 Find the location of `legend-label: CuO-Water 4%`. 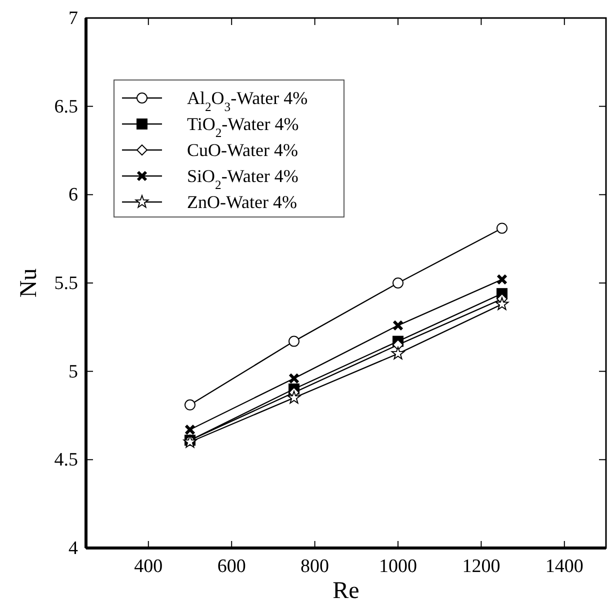

legend-label: CuO-Water 4% is located at coordinates (242, 150).